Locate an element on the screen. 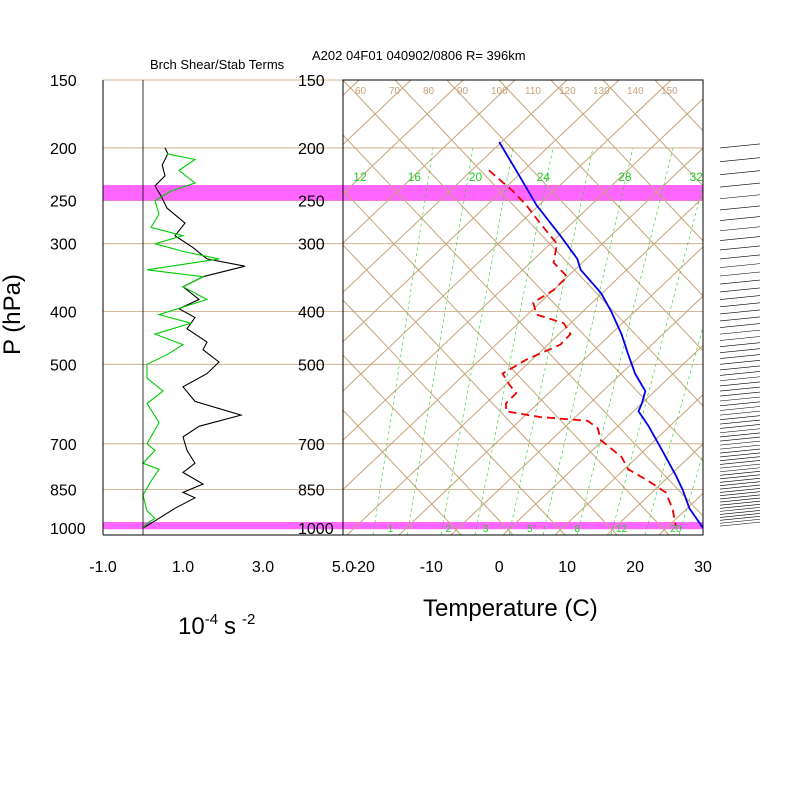  x-axis-label-exponent: -4 is located at coordinates (211, 619).